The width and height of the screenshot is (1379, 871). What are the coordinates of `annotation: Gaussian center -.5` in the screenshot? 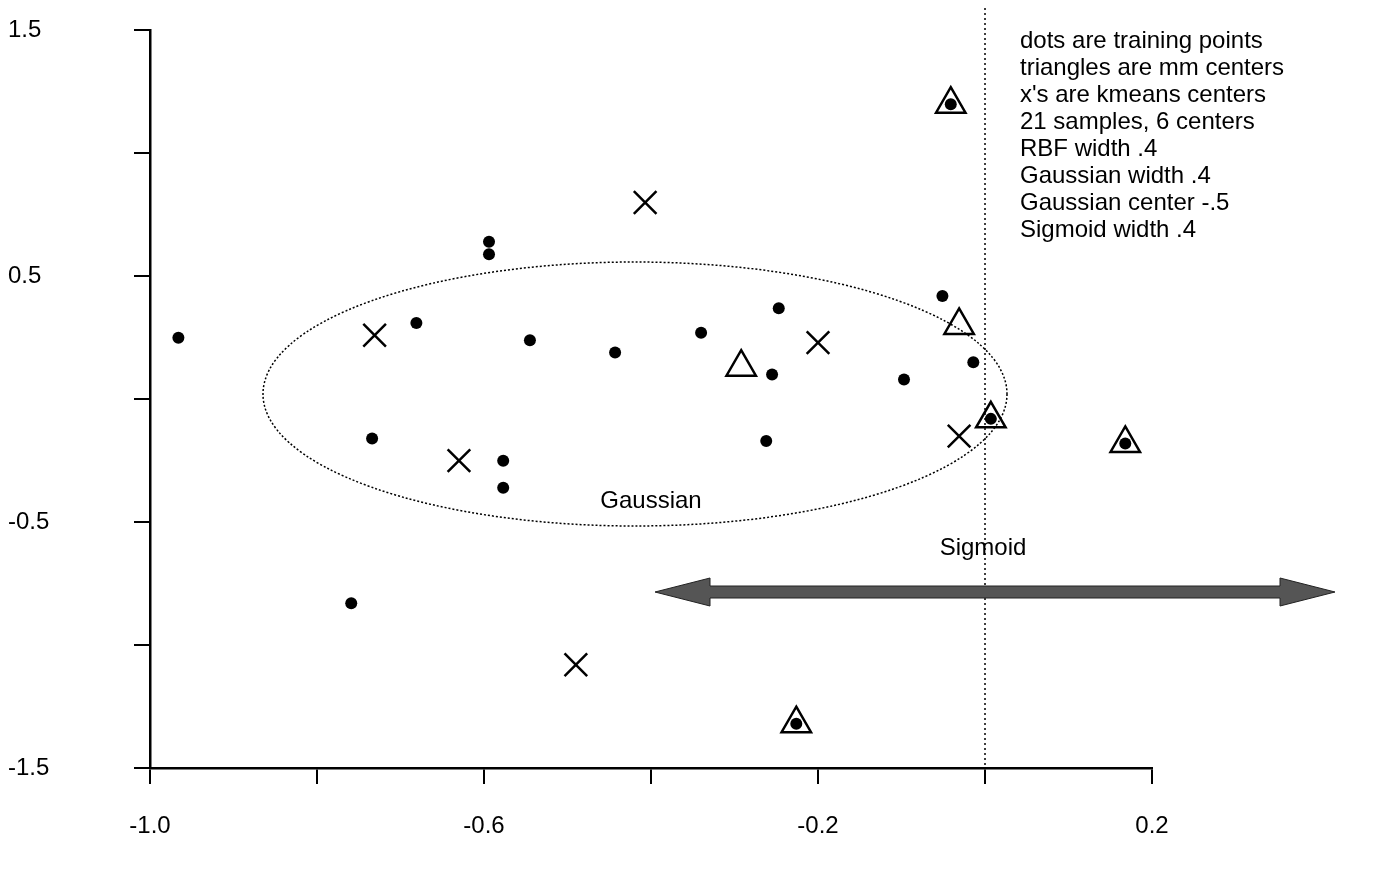 It's located at (1125, 201).